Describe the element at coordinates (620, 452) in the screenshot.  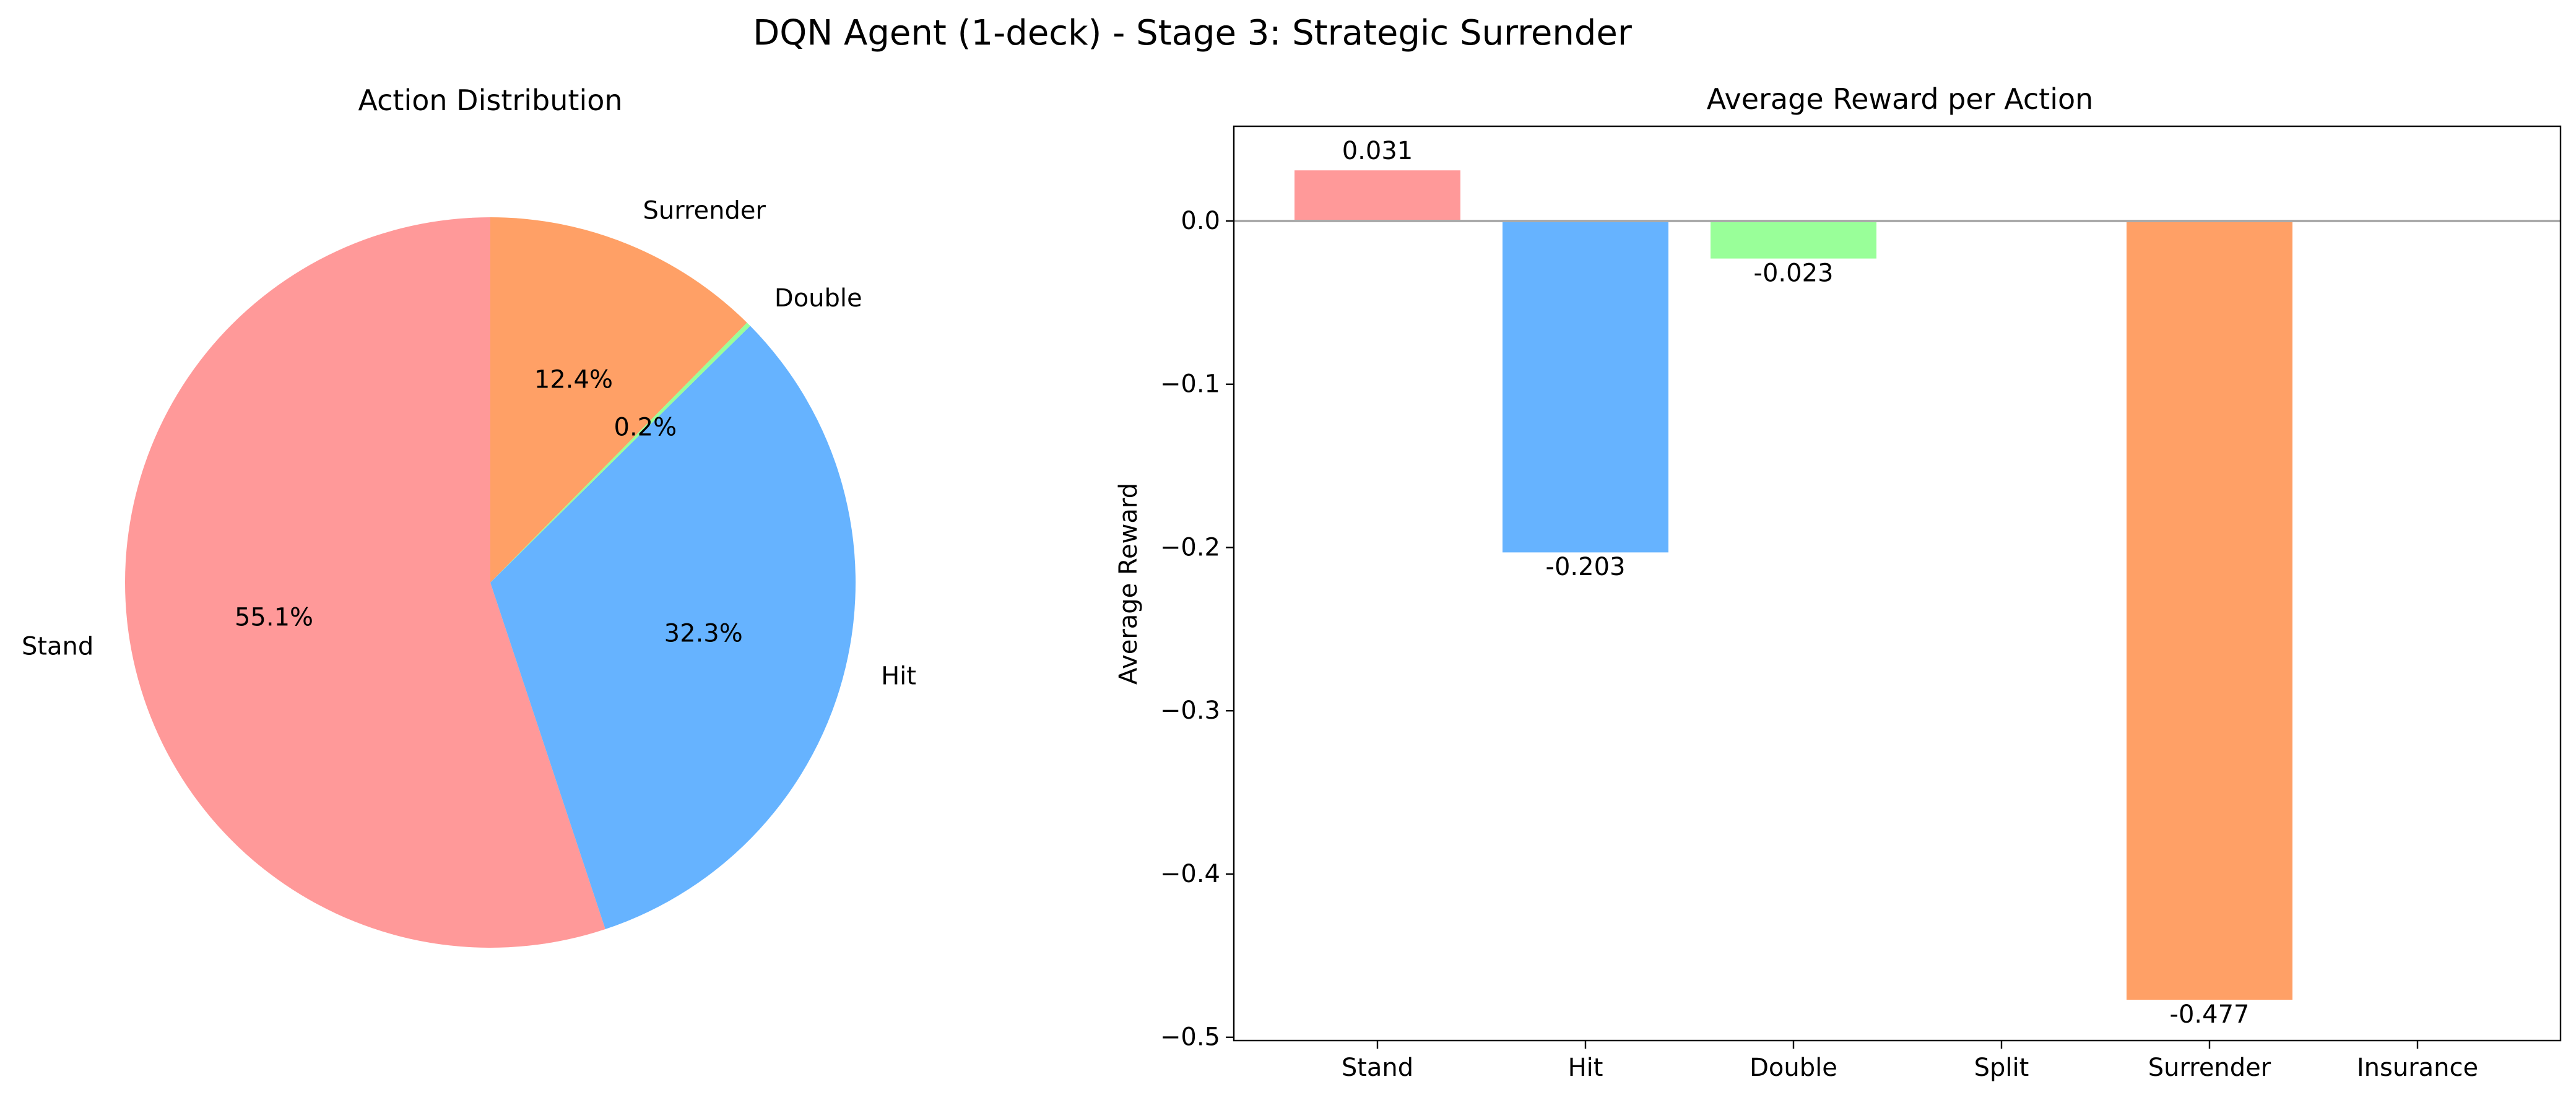
I see `pie-slice-double` at that location.